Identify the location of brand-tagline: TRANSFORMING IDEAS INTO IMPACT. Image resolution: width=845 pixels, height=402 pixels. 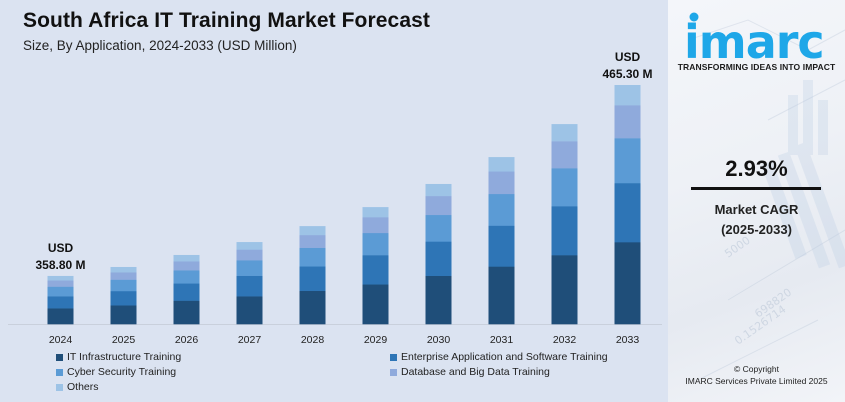
(756, 67).